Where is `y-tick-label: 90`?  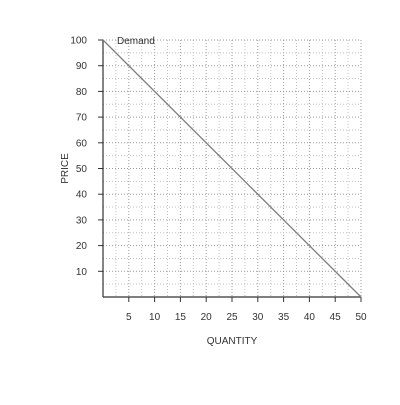 y-tick-label: 90 is located at coordinates (82, 66).